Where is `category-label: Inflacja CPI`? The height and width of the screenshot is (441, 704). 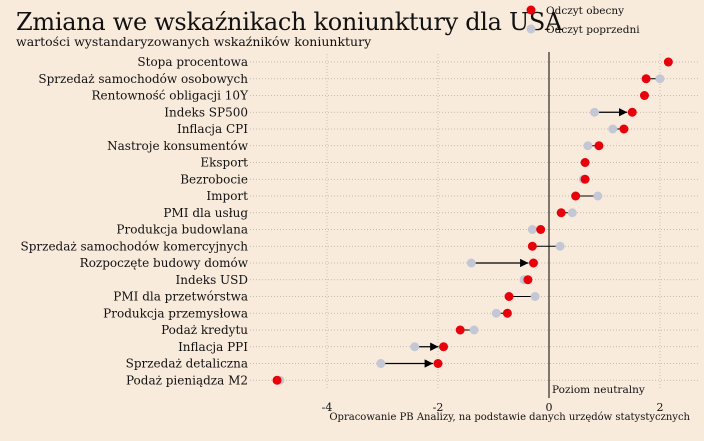 category-label: Inflacja CPI is located at coordinates (212, 129).